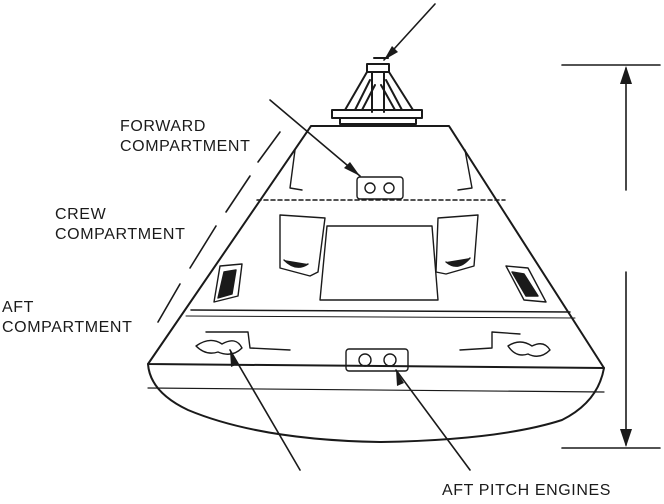  What do you see at coordinates (527, 490) in the screenshot?
I see `aft-pitch-engines-label: AFT PITCH ENGINES` at bounding box center [527, 490].